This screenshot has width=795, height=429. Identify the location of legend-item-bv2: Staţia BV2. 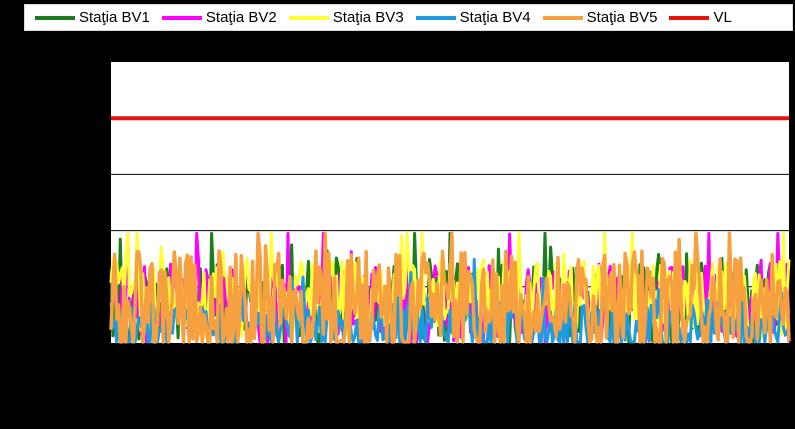
(219, 17).